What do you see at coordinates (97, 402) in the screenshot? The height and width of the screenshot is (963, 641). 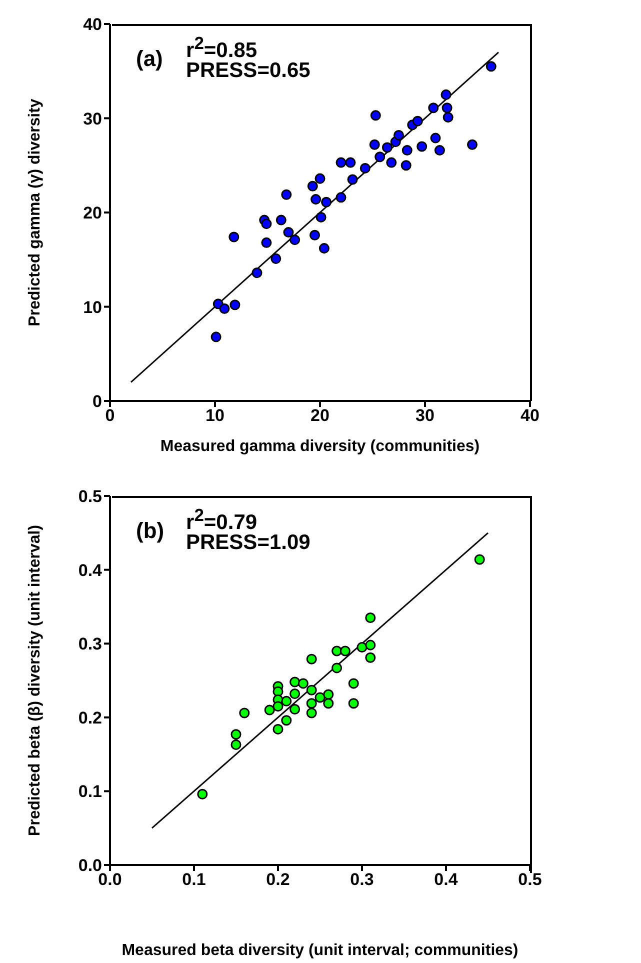 I see `y-tick-label: 0` at bounding box center [97, 402].